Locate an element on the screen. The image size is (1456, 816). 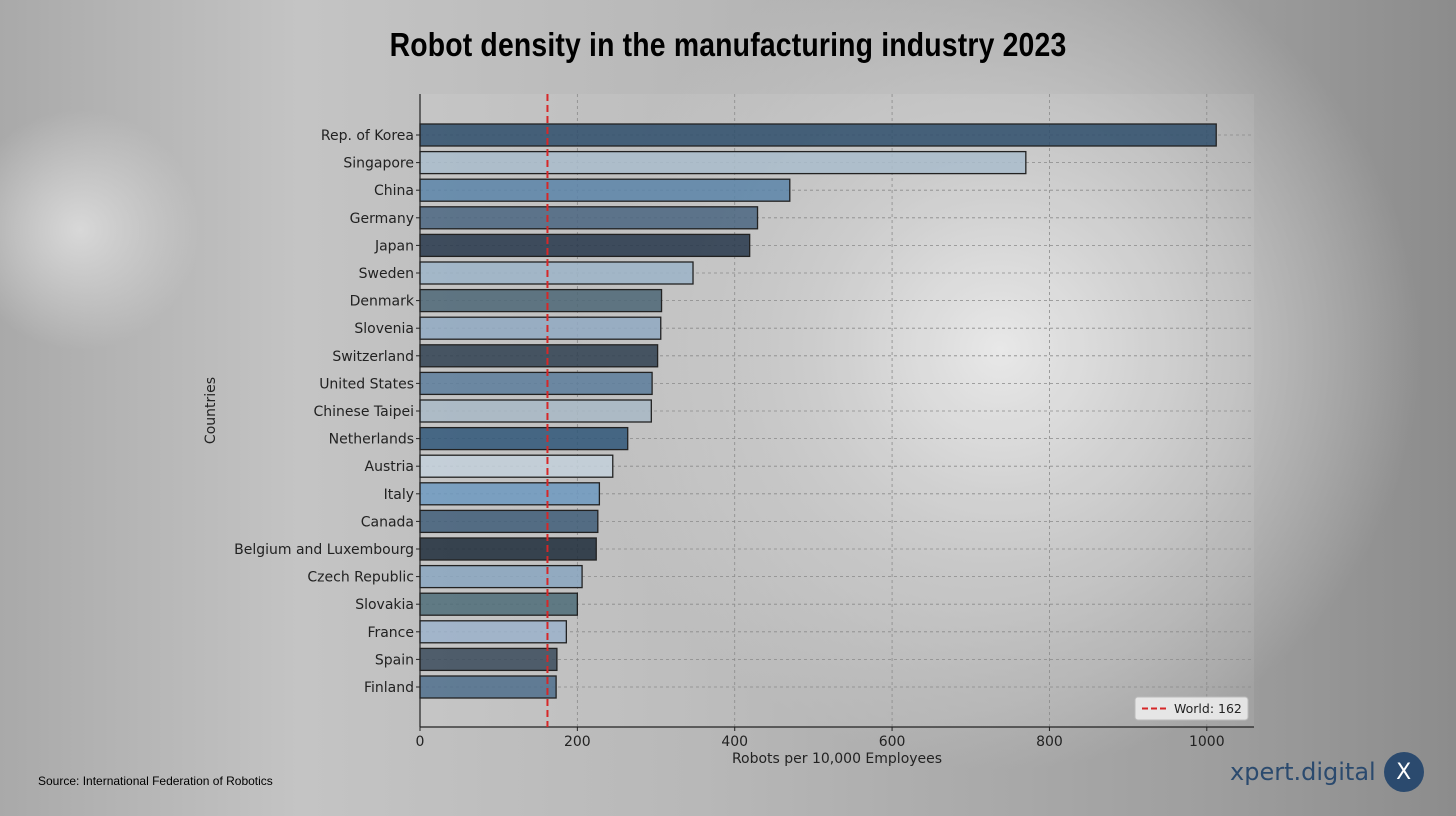
y-tick-label: Belgium and Luxembourg is located at coordinates (324, 550).